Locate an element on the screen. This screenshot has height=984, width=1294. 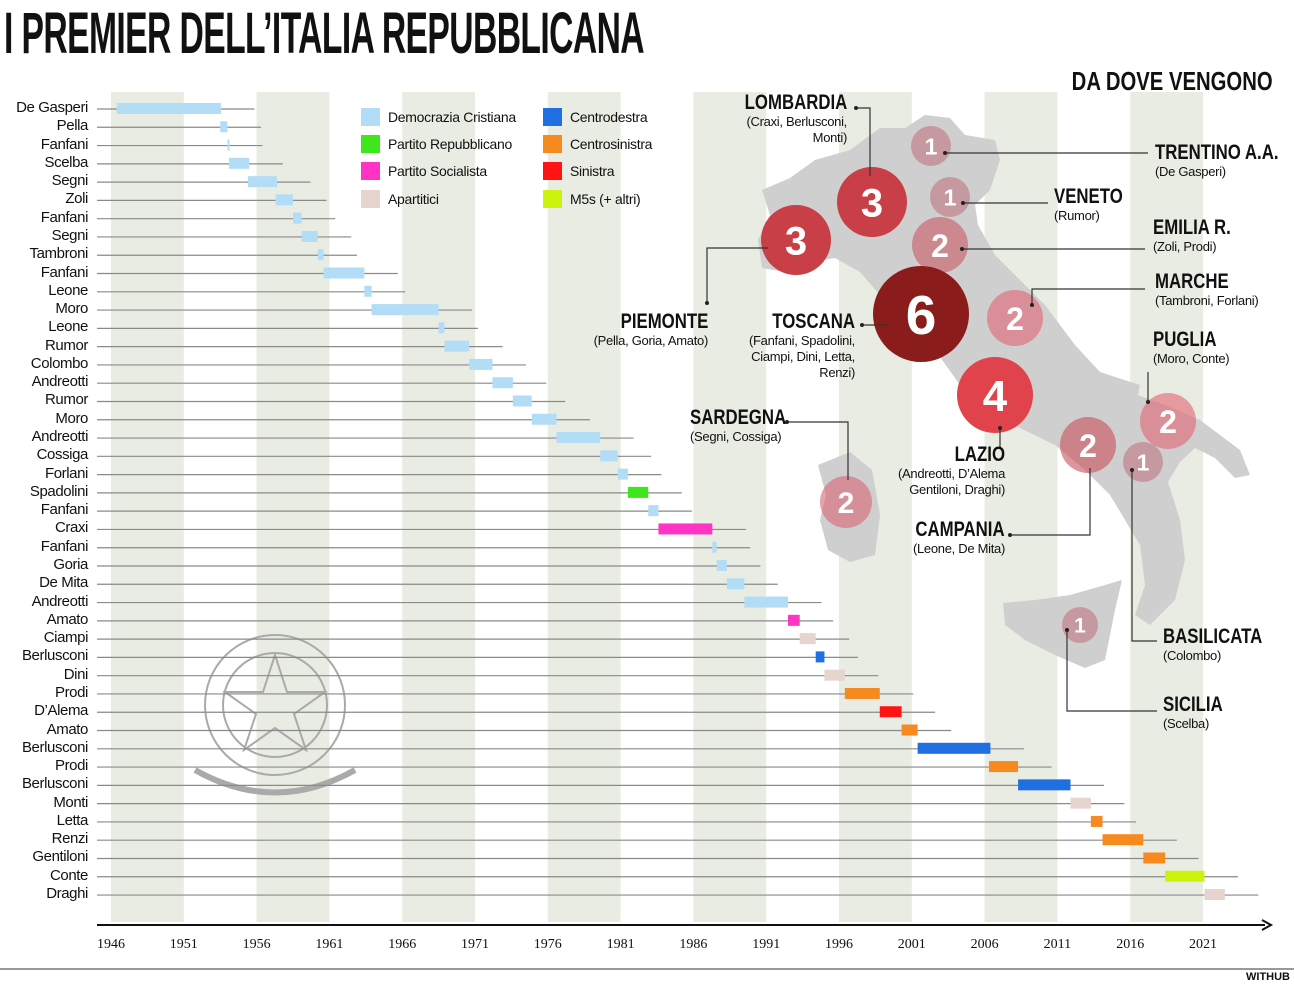
region-circle-campania is located at coordinates (1088, 445).